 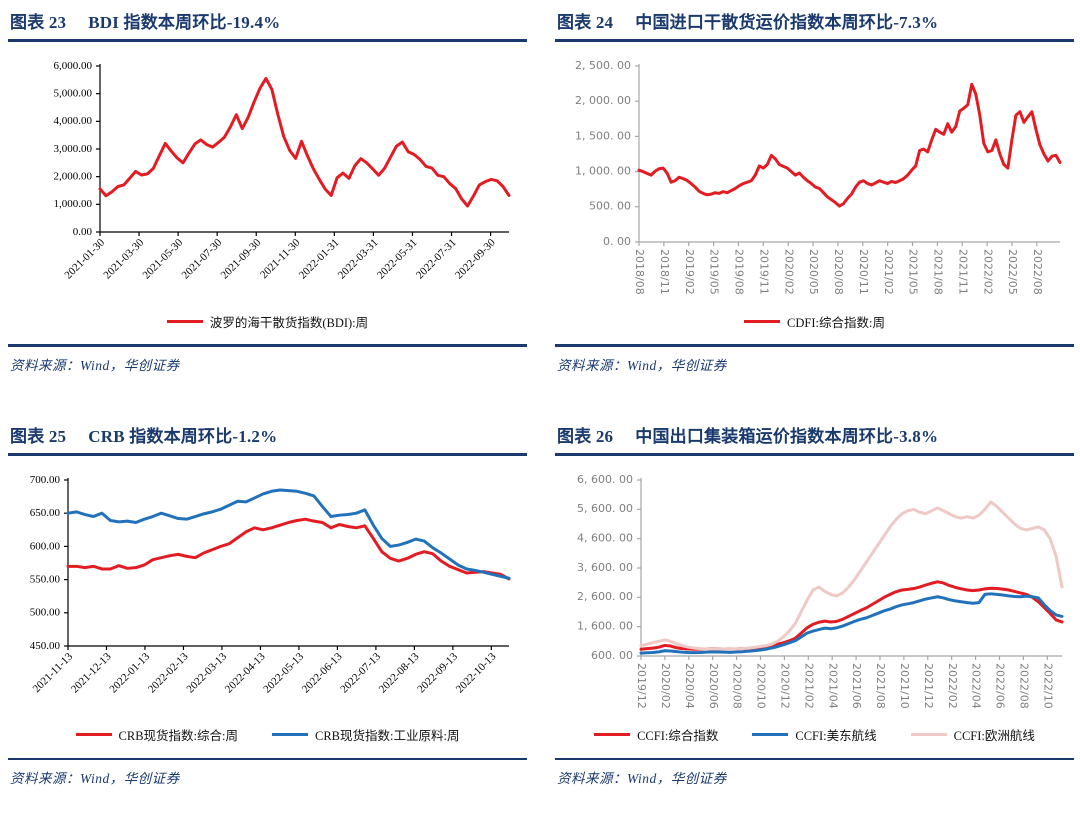 I want to click on legend-item: CCFI:综合指数, so click(x=656, y=734).